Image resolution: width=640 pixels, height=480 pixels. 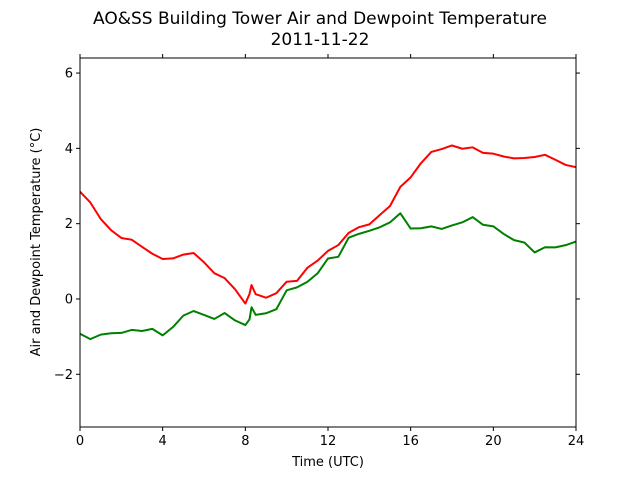 What do you see at coordinates (63, 375) in the screenshot?
I see `y-tick-label: −2` at bounding box center [63, 375].